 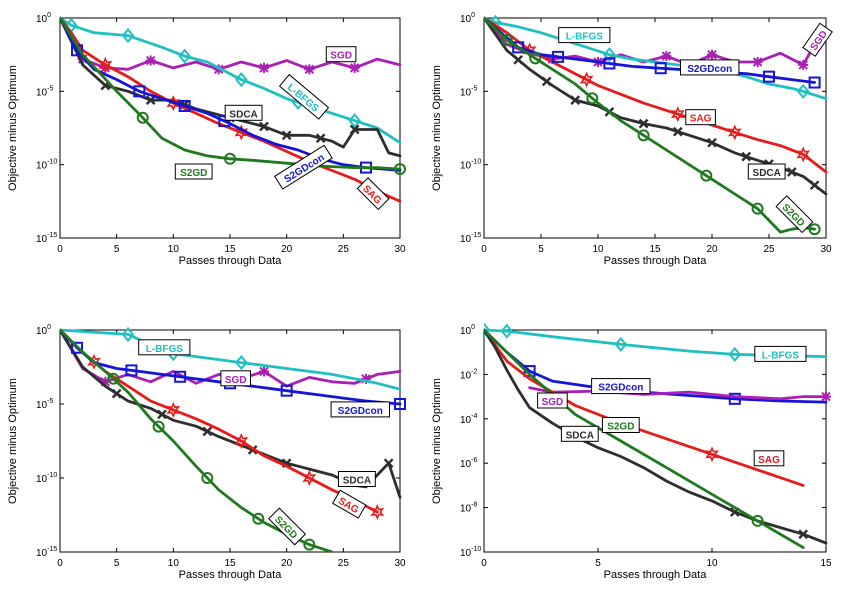 I want to click on y-tick-exp: -5, so click(x=50, y=401).